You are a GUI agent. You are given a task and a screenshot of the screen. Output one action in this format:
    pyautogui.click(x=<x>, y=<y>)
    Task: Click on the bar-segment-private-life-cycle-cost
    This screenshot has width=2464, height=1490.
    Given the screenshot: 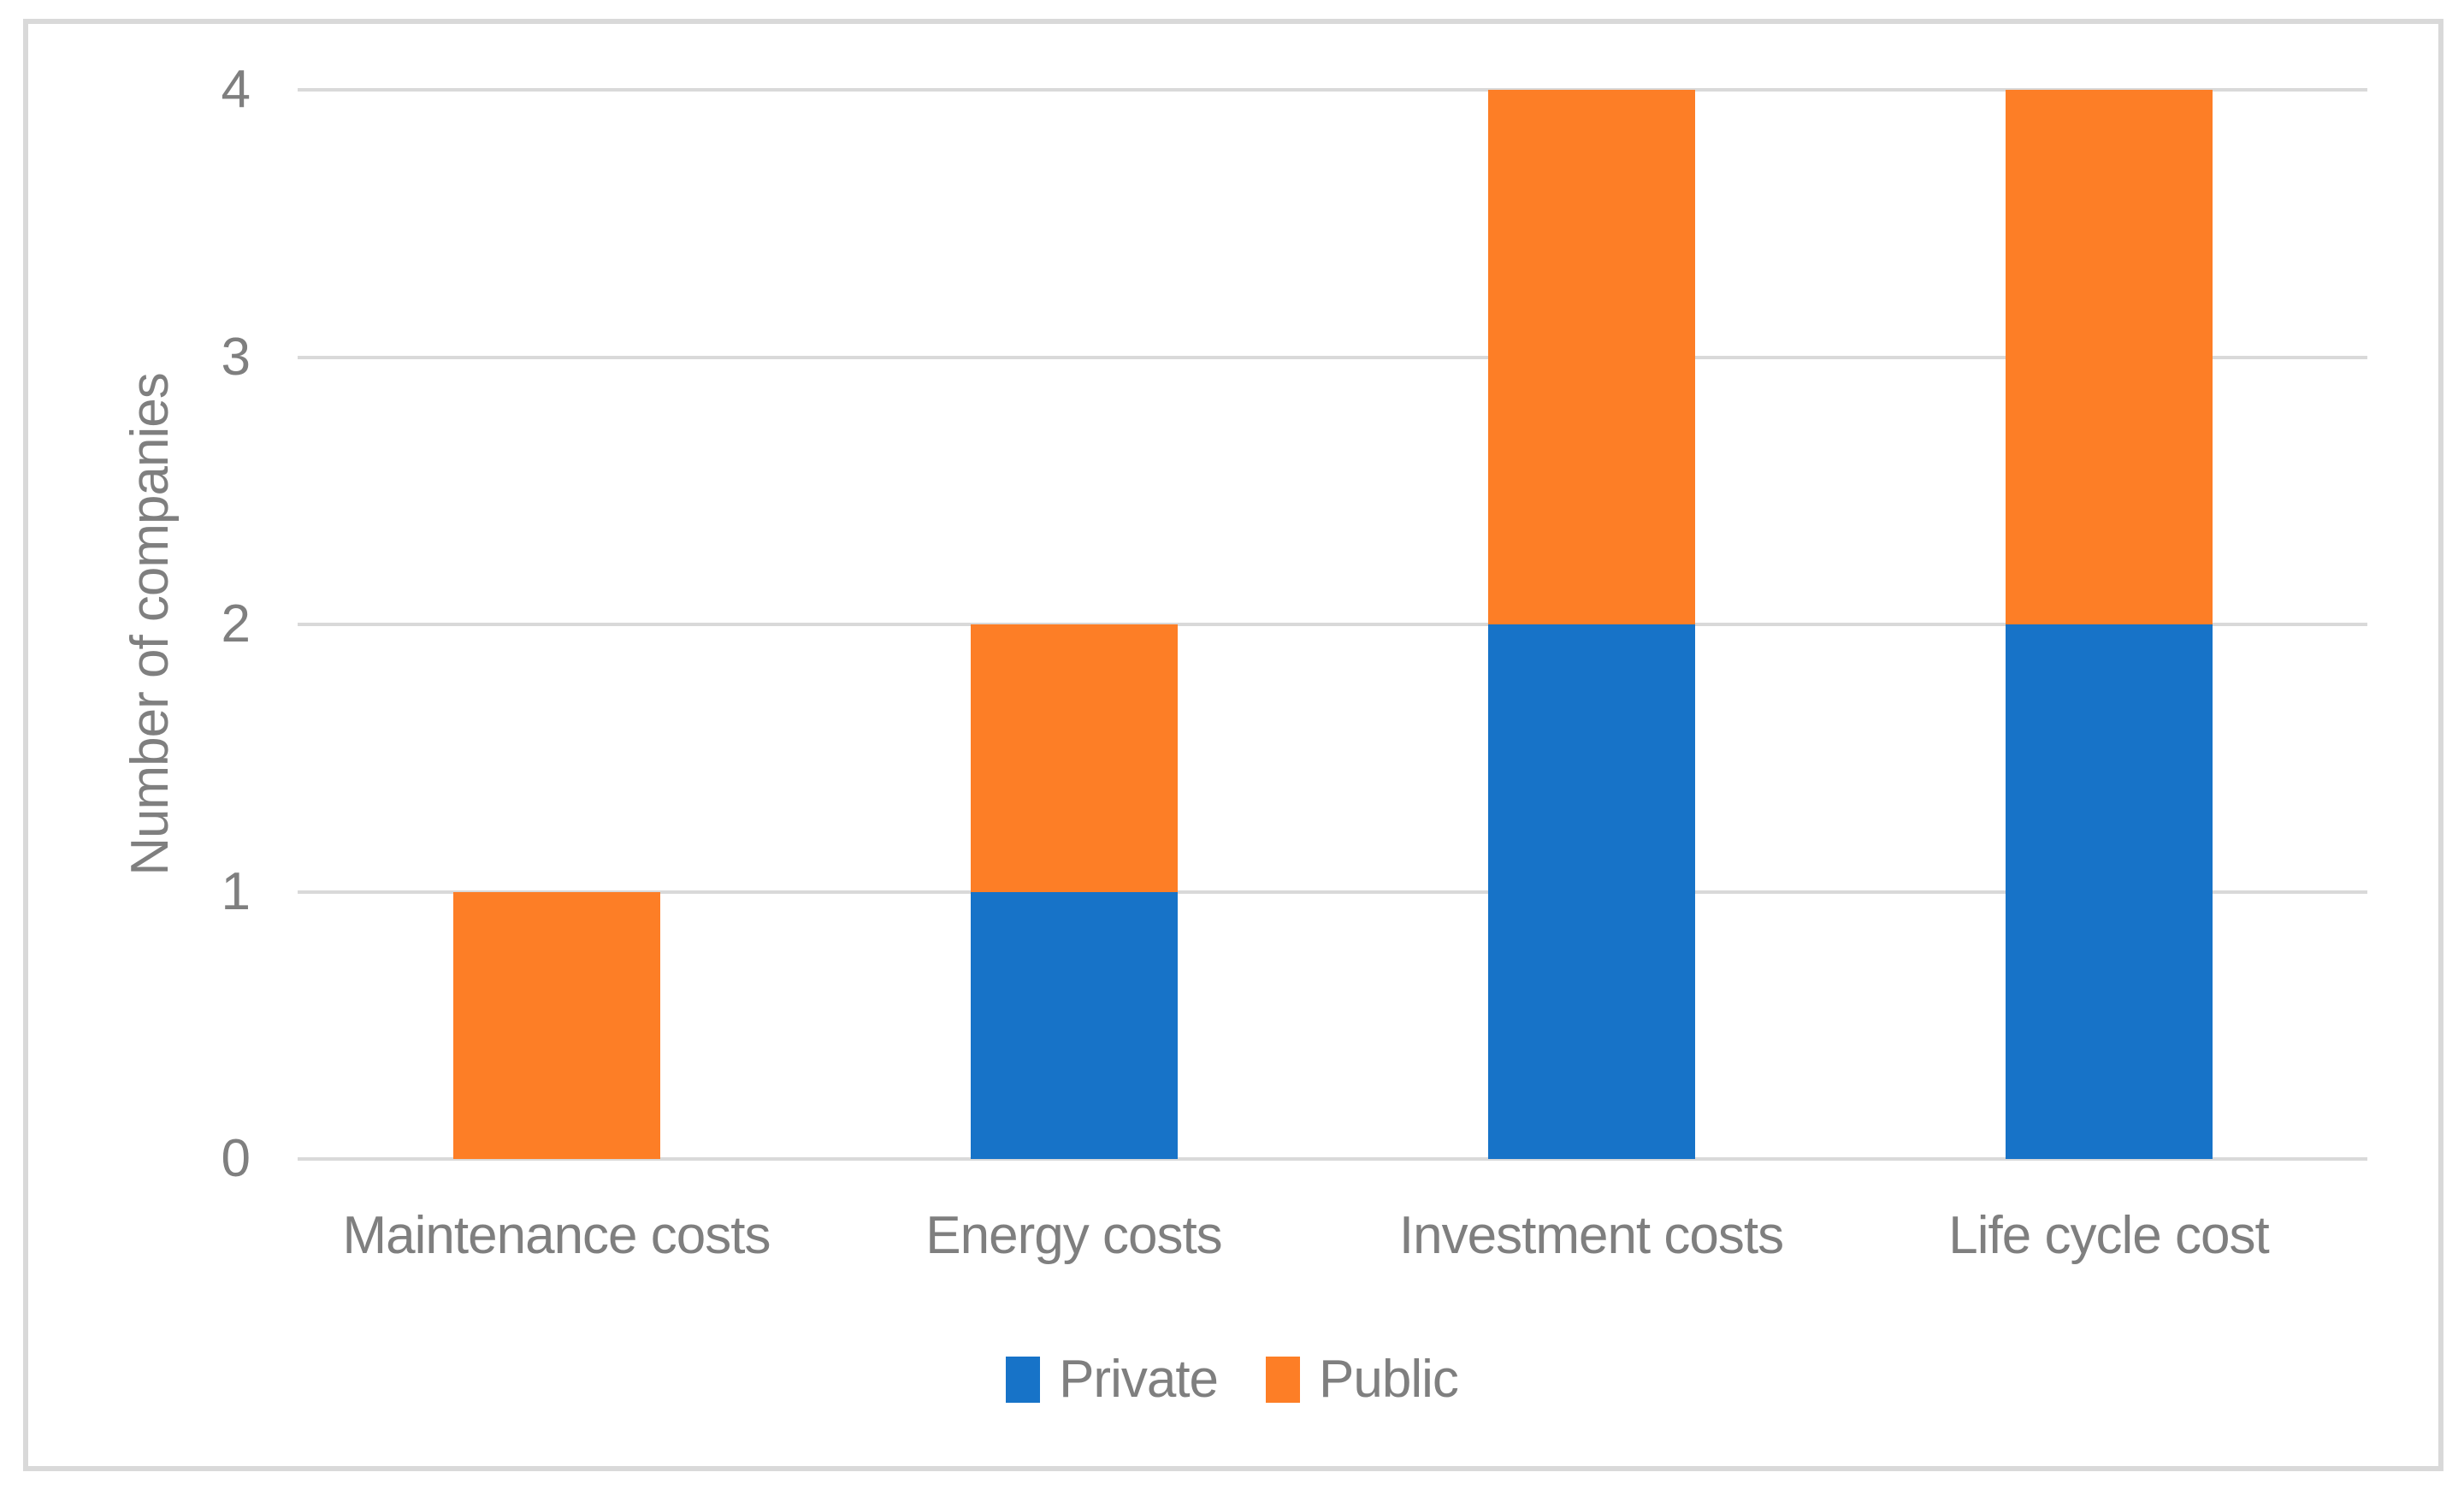 What is the action you would take?
    pyautogui.click(x=2109, y=891)
    